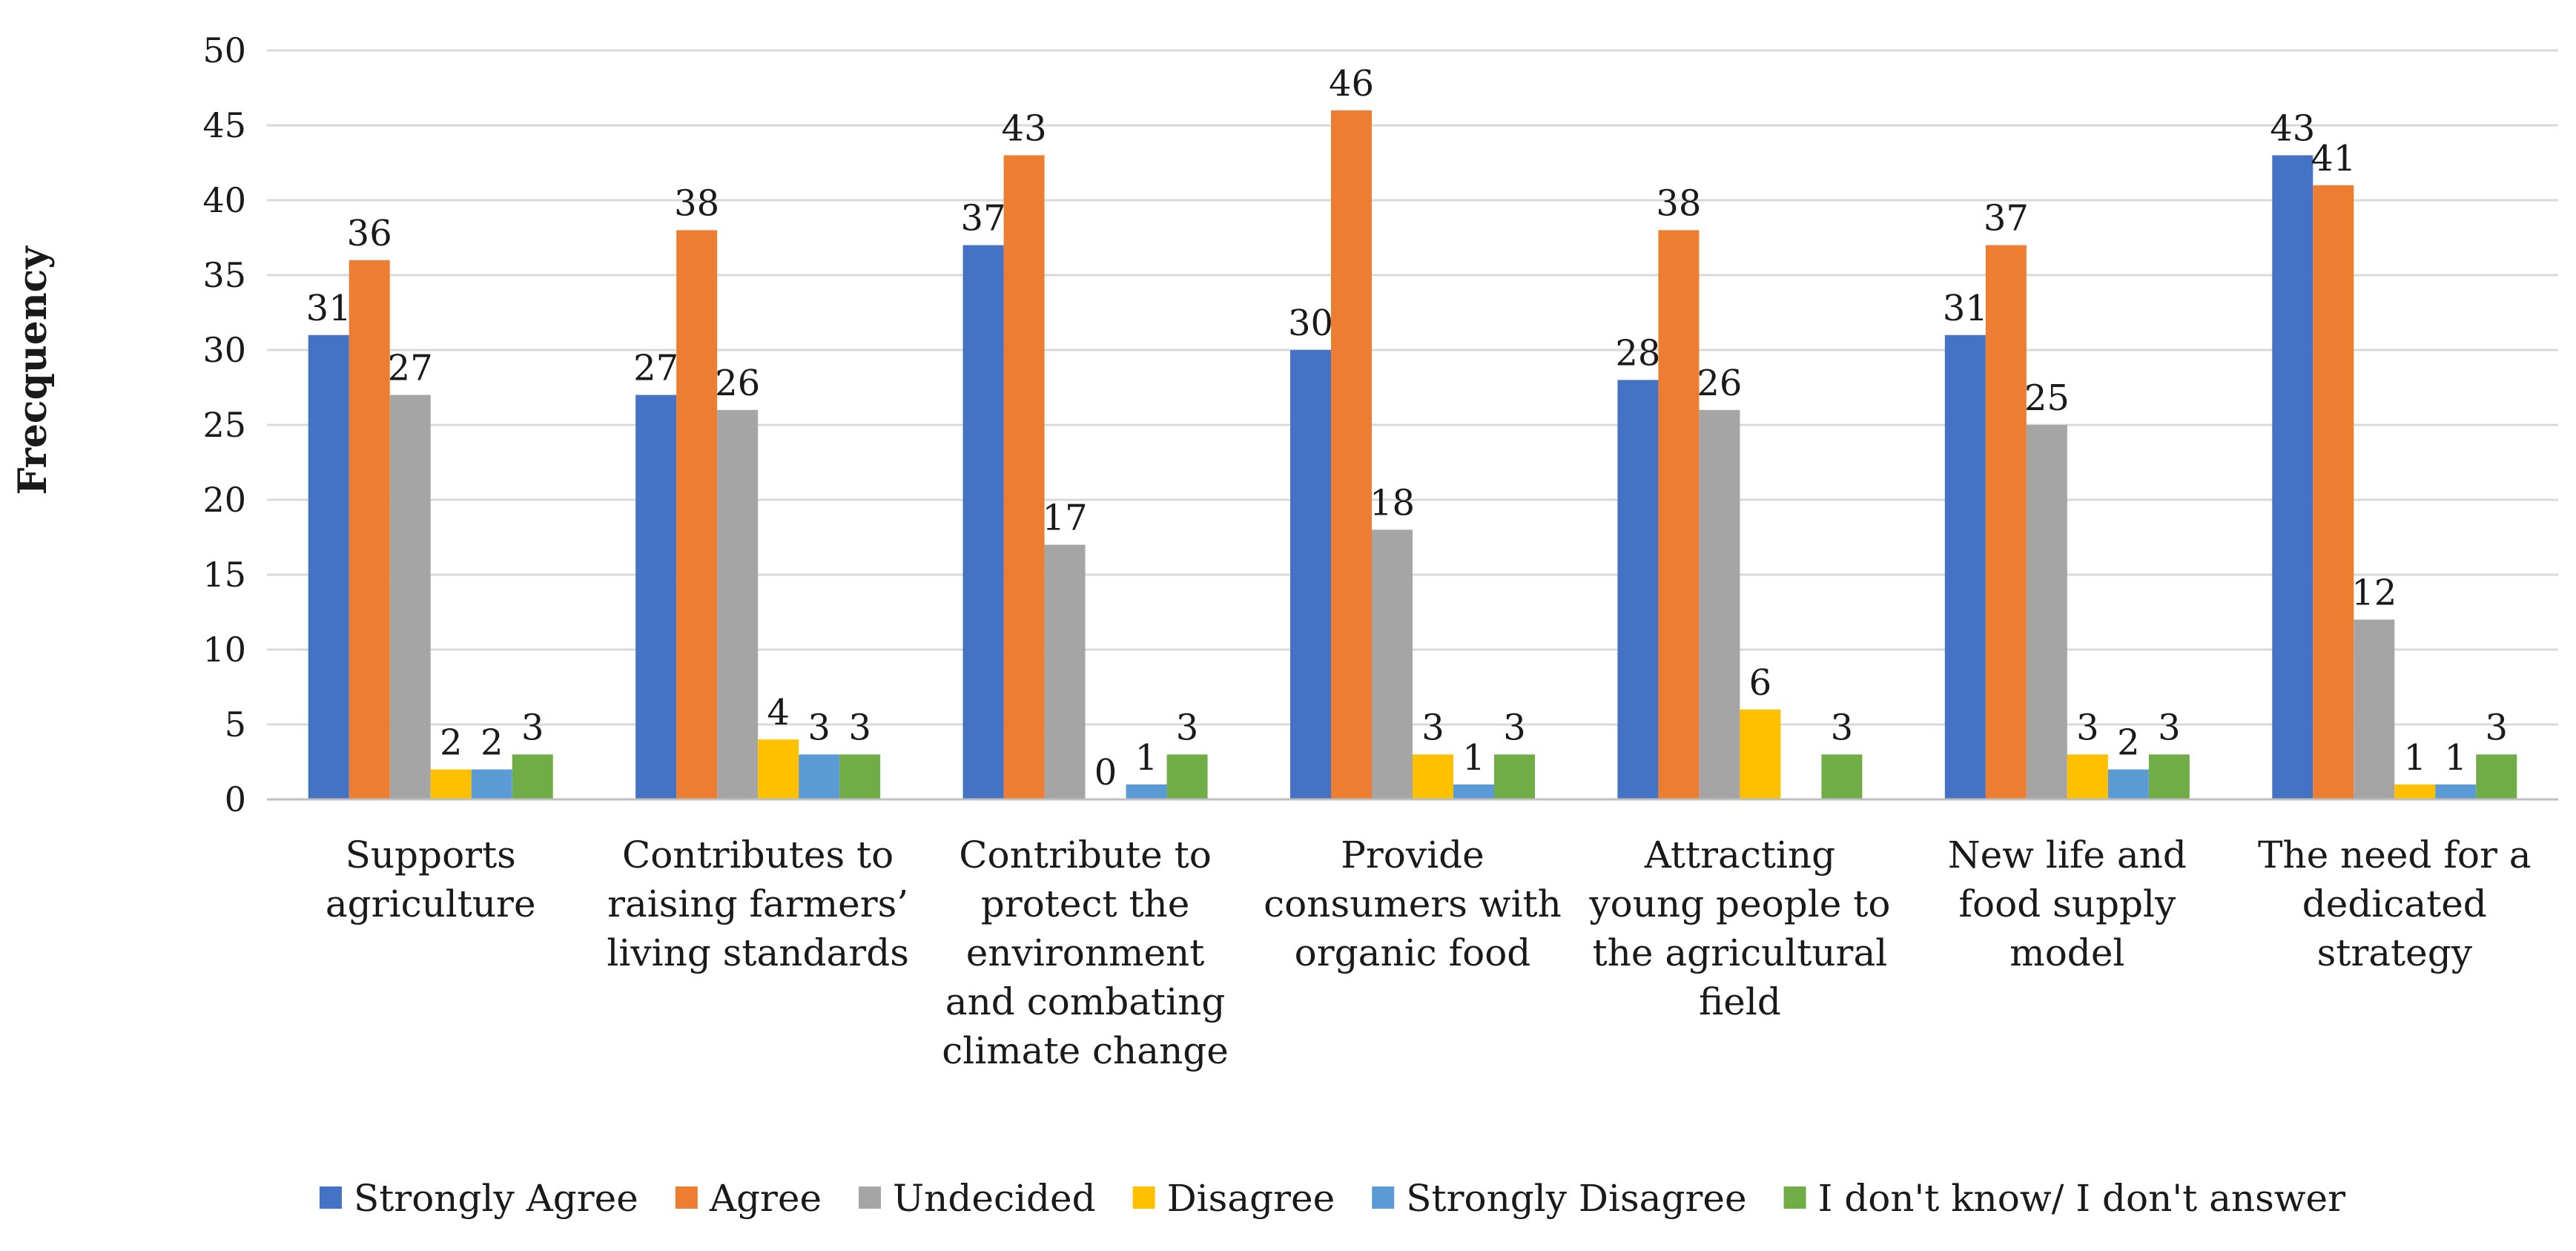  I want to click on x-tick-label: Provide consumers with organic food, so click(1413, 904).